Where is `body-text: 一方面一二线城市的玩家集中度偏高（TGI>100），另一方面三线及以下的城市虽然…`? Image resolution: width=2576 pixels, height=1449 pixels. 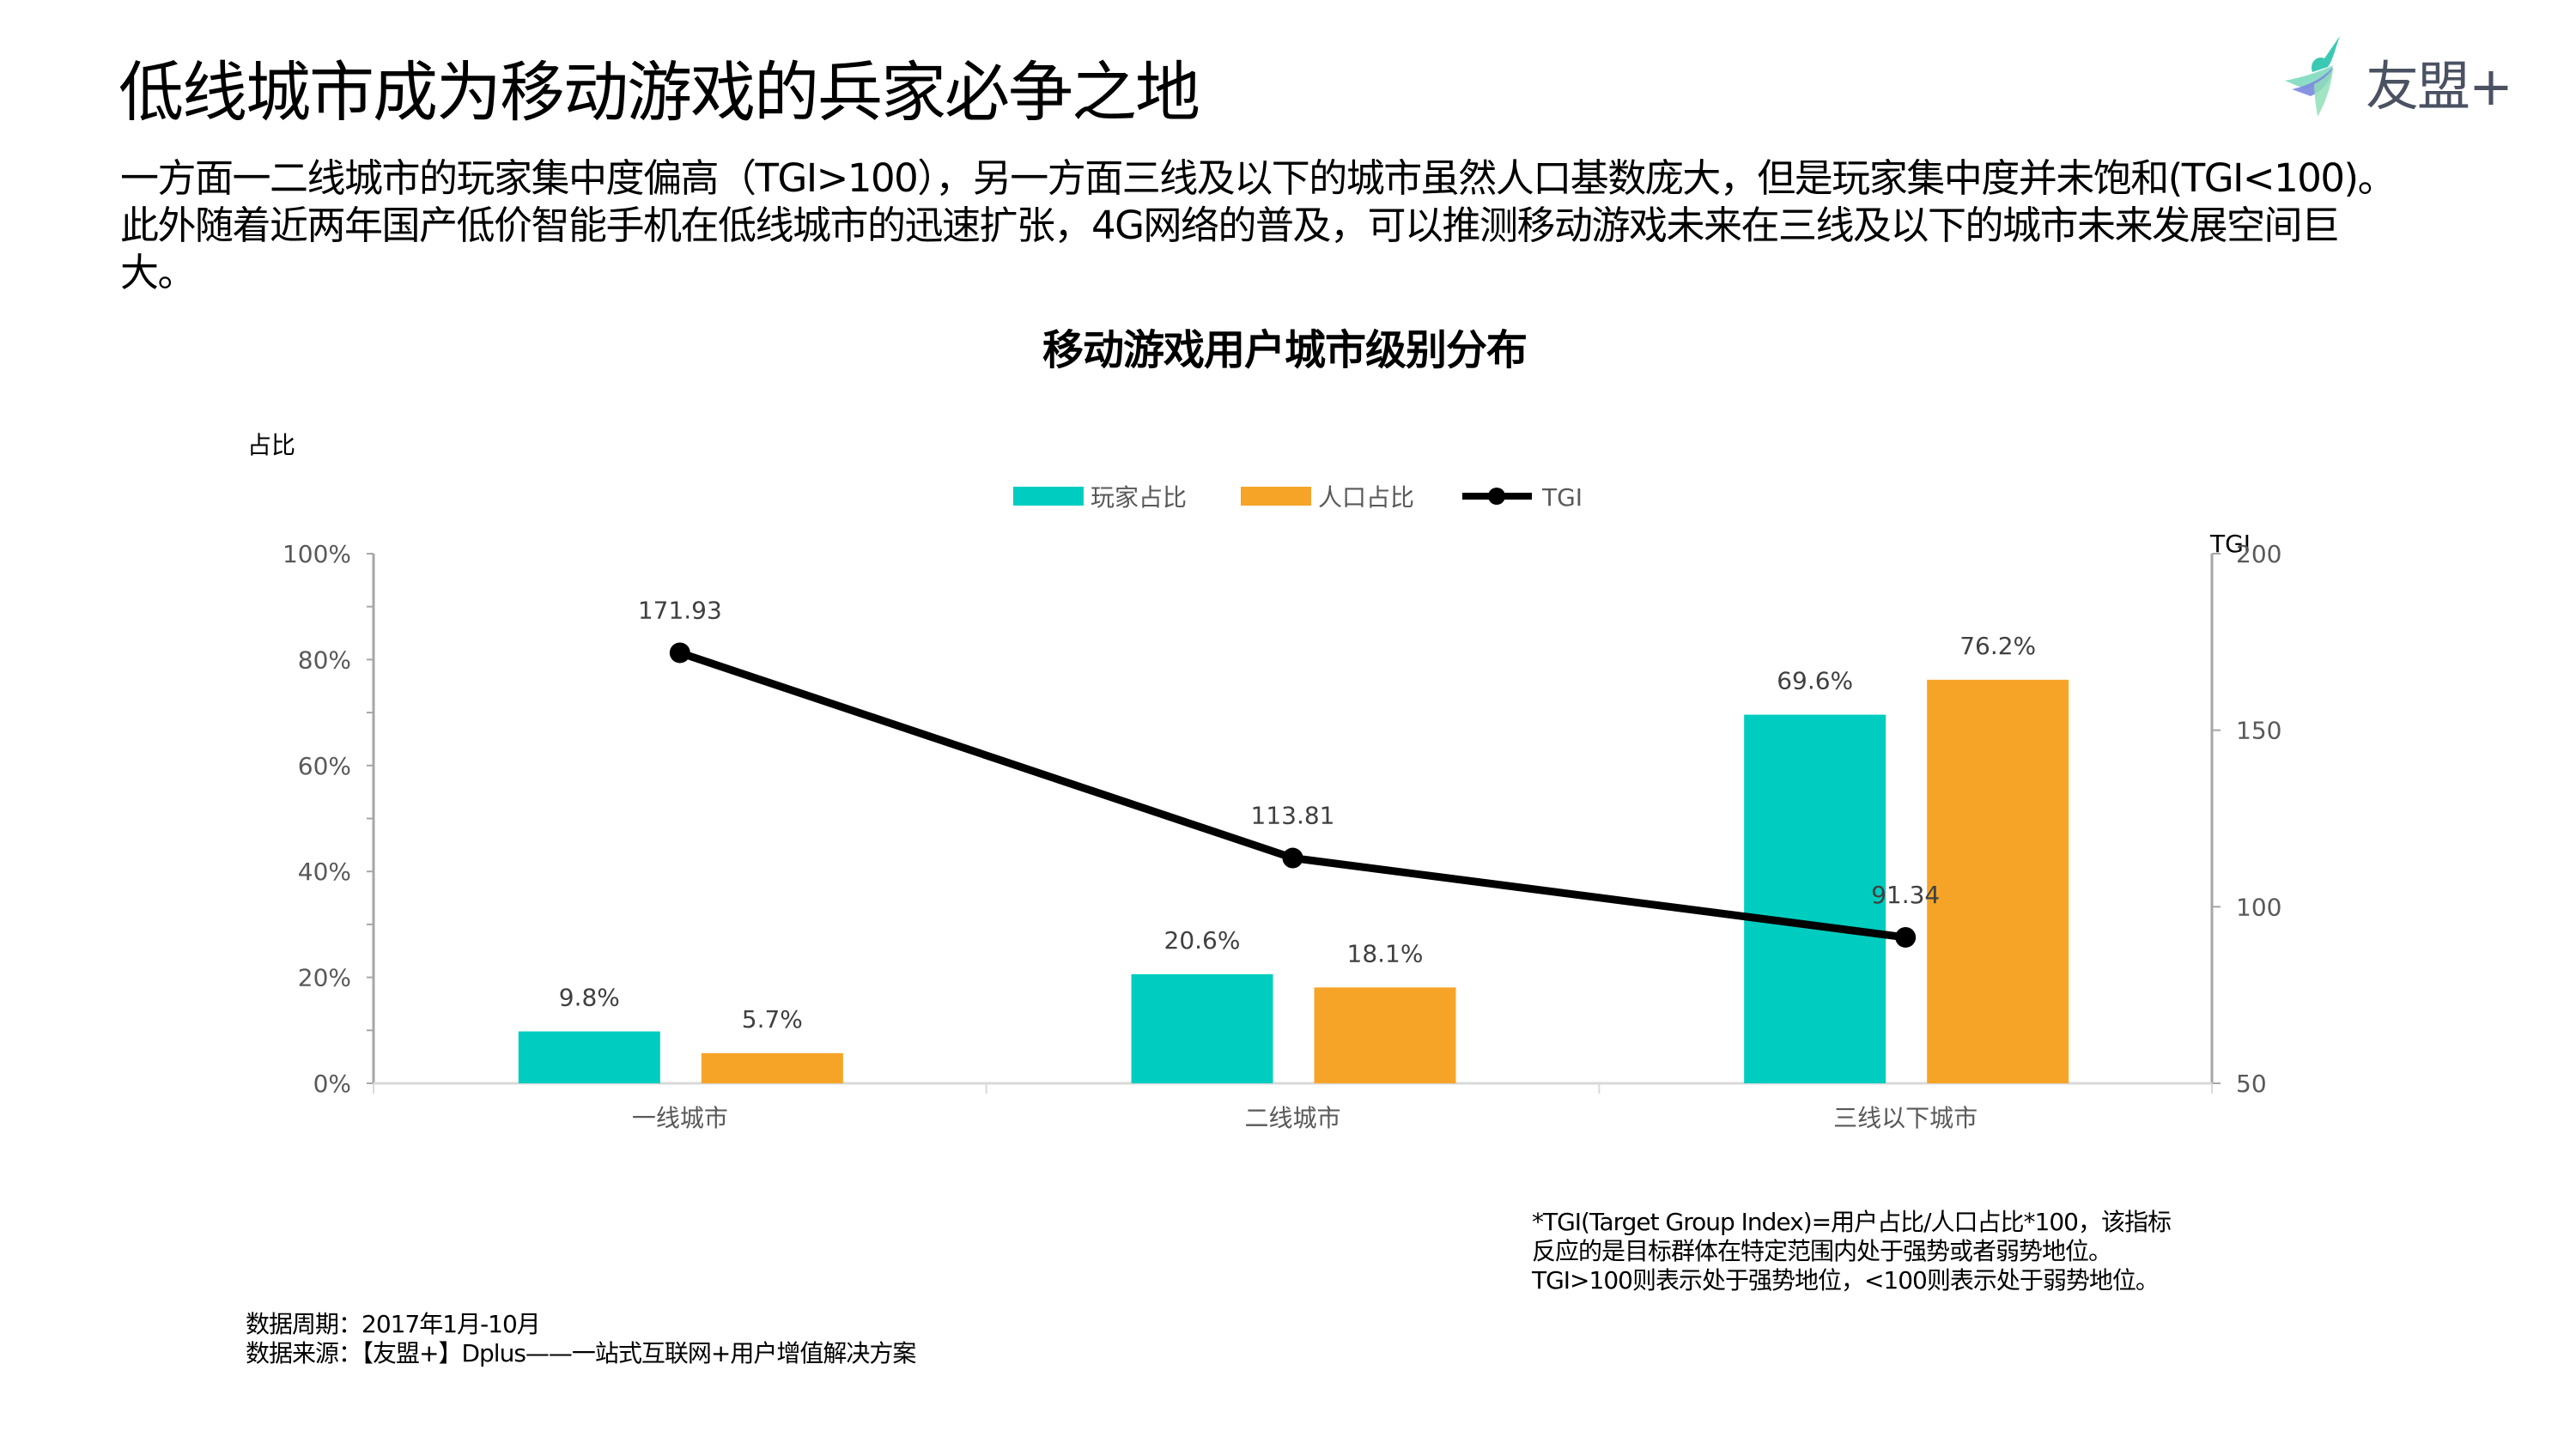 body-text: 一方面一二线城市的玩家集中度偏高（TGI>100），另一方面三线及以下的城市虽然… is located at coordinates (1313, 226).